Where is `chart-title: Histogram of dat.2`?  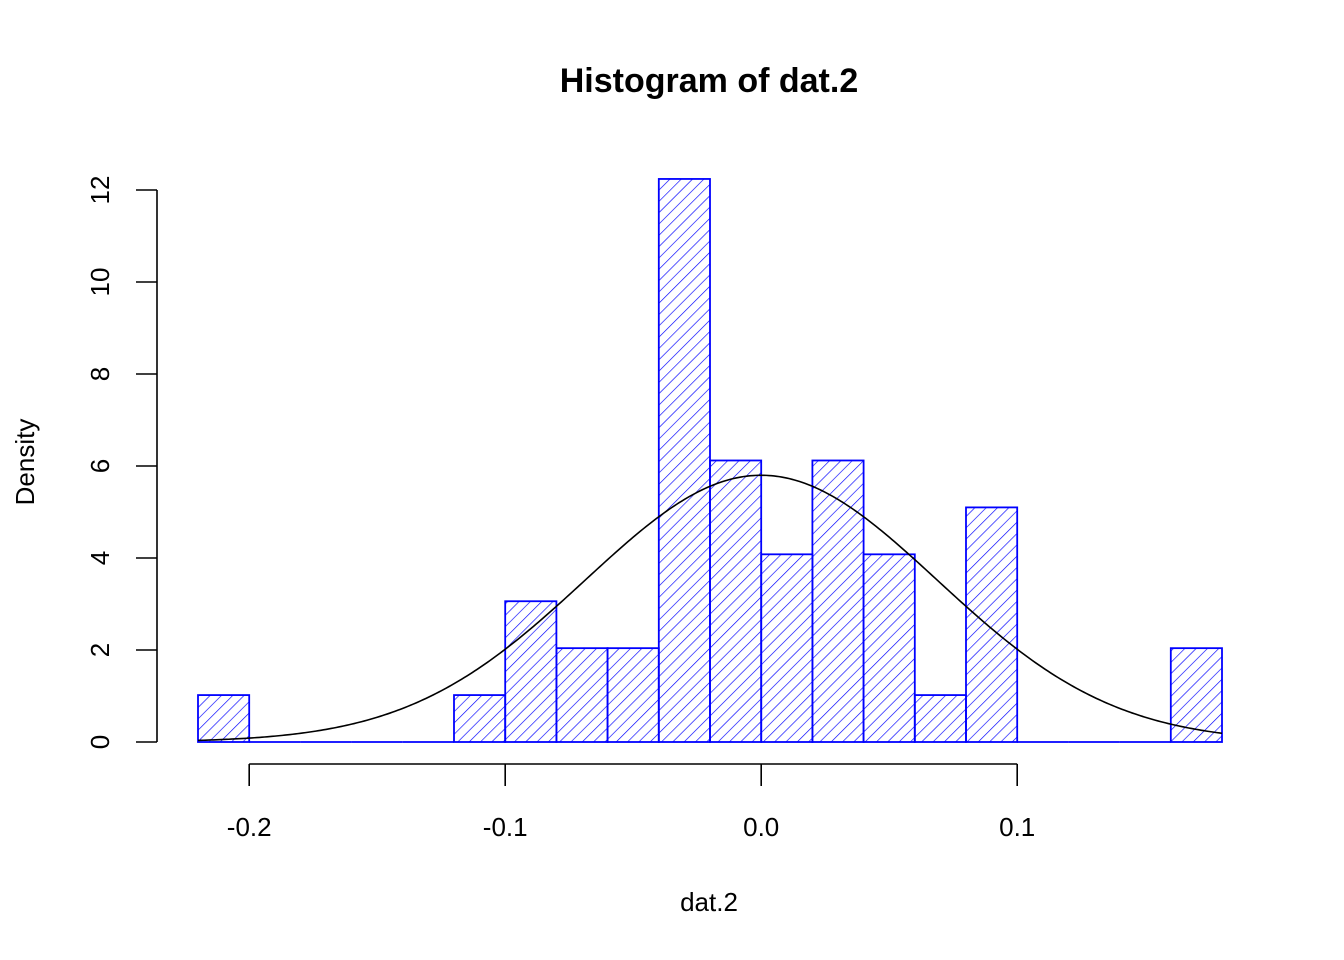 chart-title: Histogram of dat.2 is located at coordinates (709, 81).